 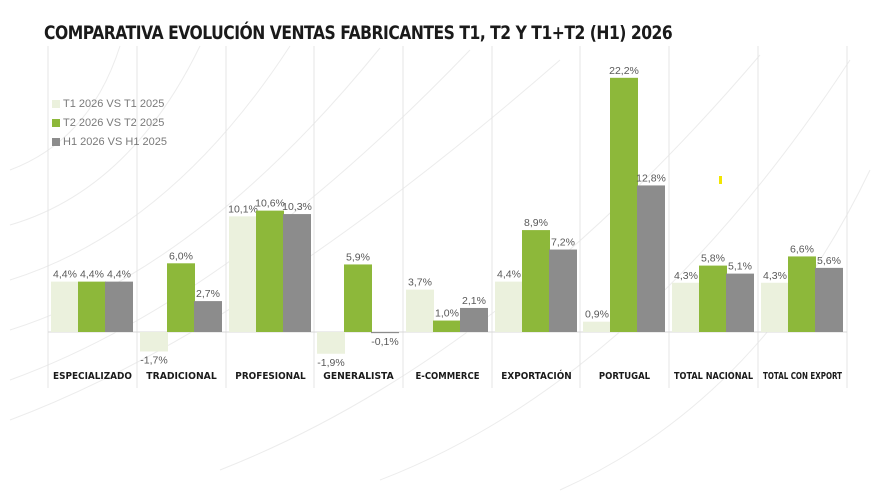 What do you see at coordinates (153, 360) in the screenshot?
I see `data-label-t1-1: -1,7%` at bounding box center [153, 360].